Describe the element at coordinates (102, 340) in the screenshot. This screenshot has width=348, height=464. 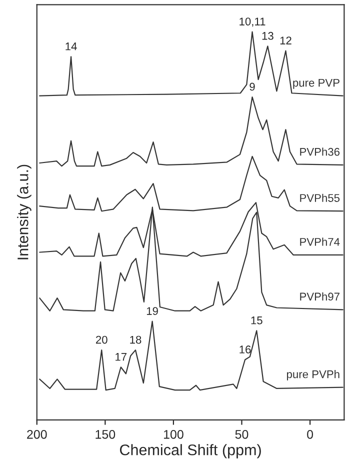
I see `annotation: 20` at that location.